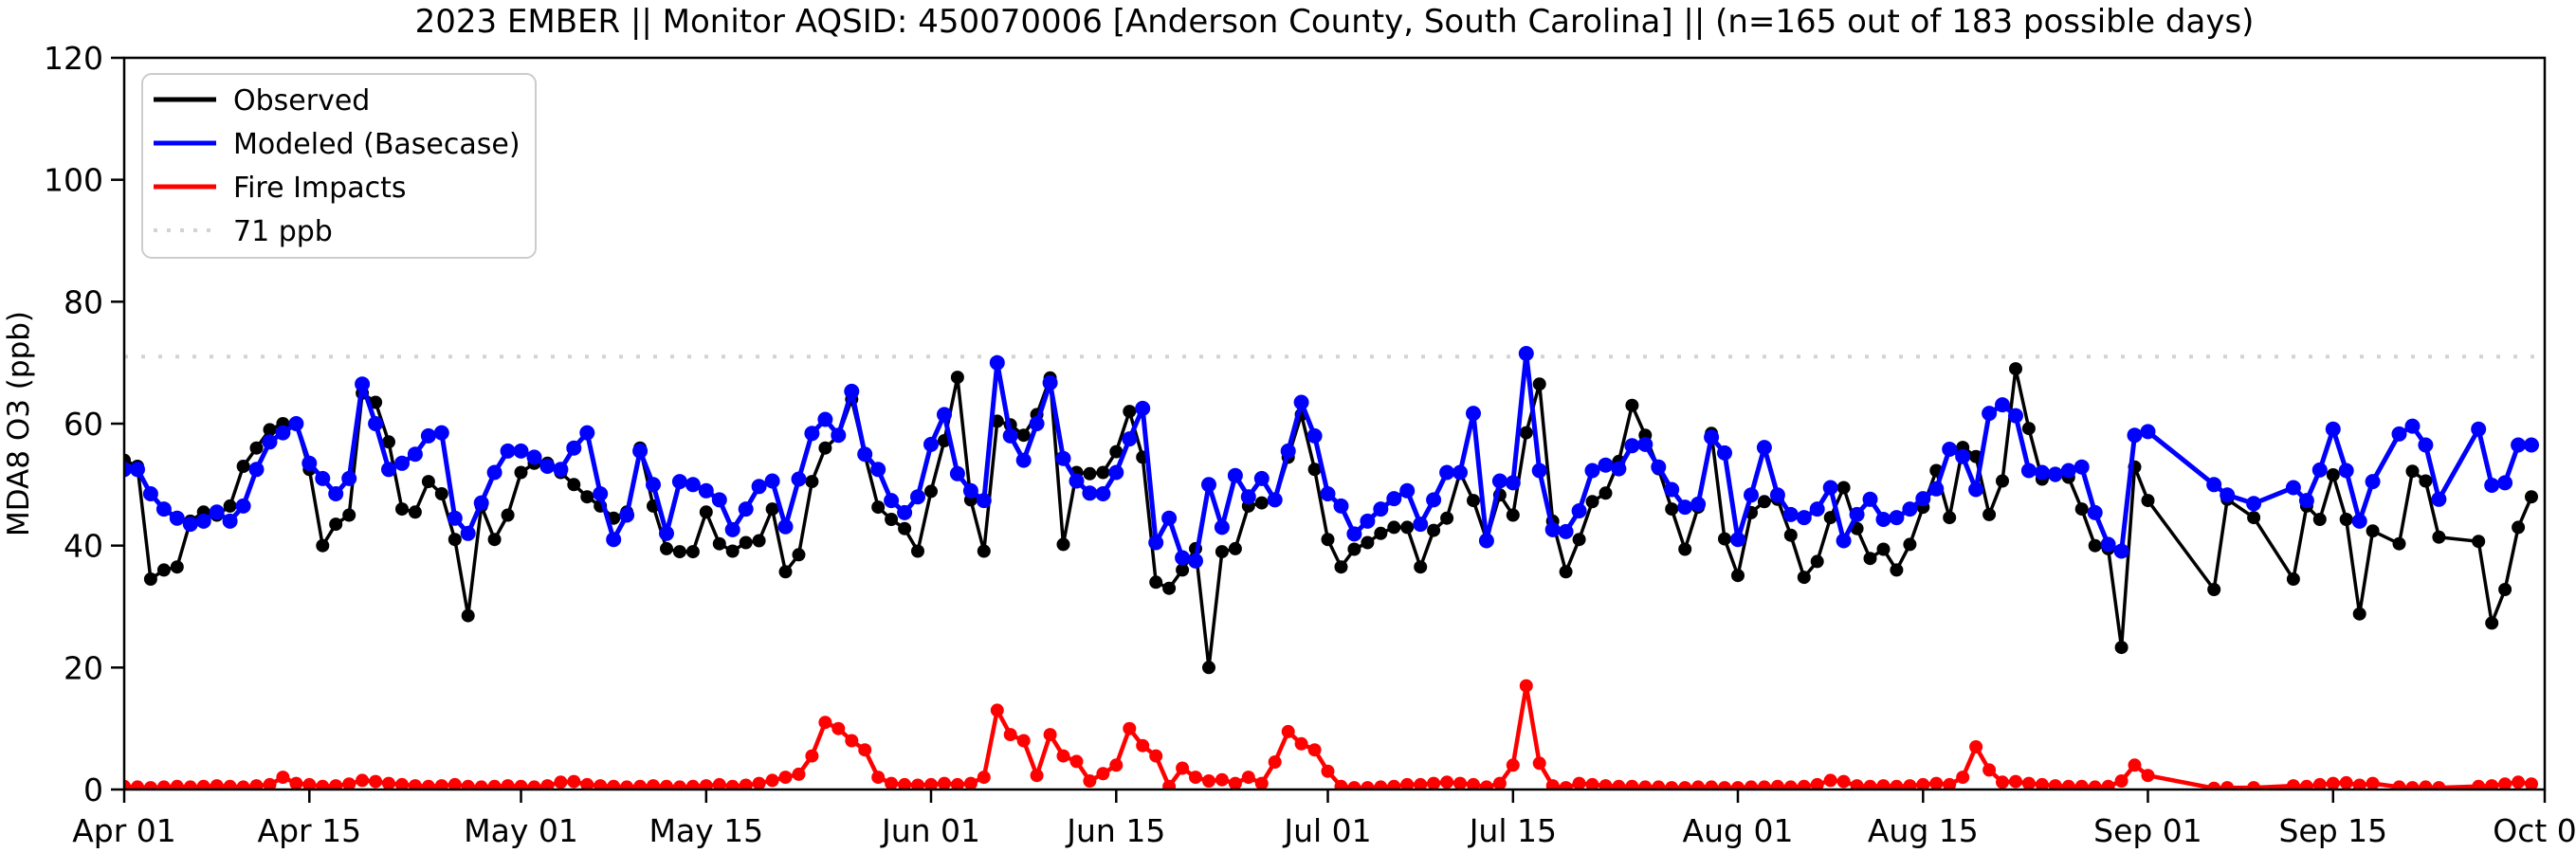 This screenshot has width=2576, height=853. What do you see at coordinates (521, 830) in the screenshot?
I see `x-axis-tick-label: May 01` at bounding box center [521, 830].